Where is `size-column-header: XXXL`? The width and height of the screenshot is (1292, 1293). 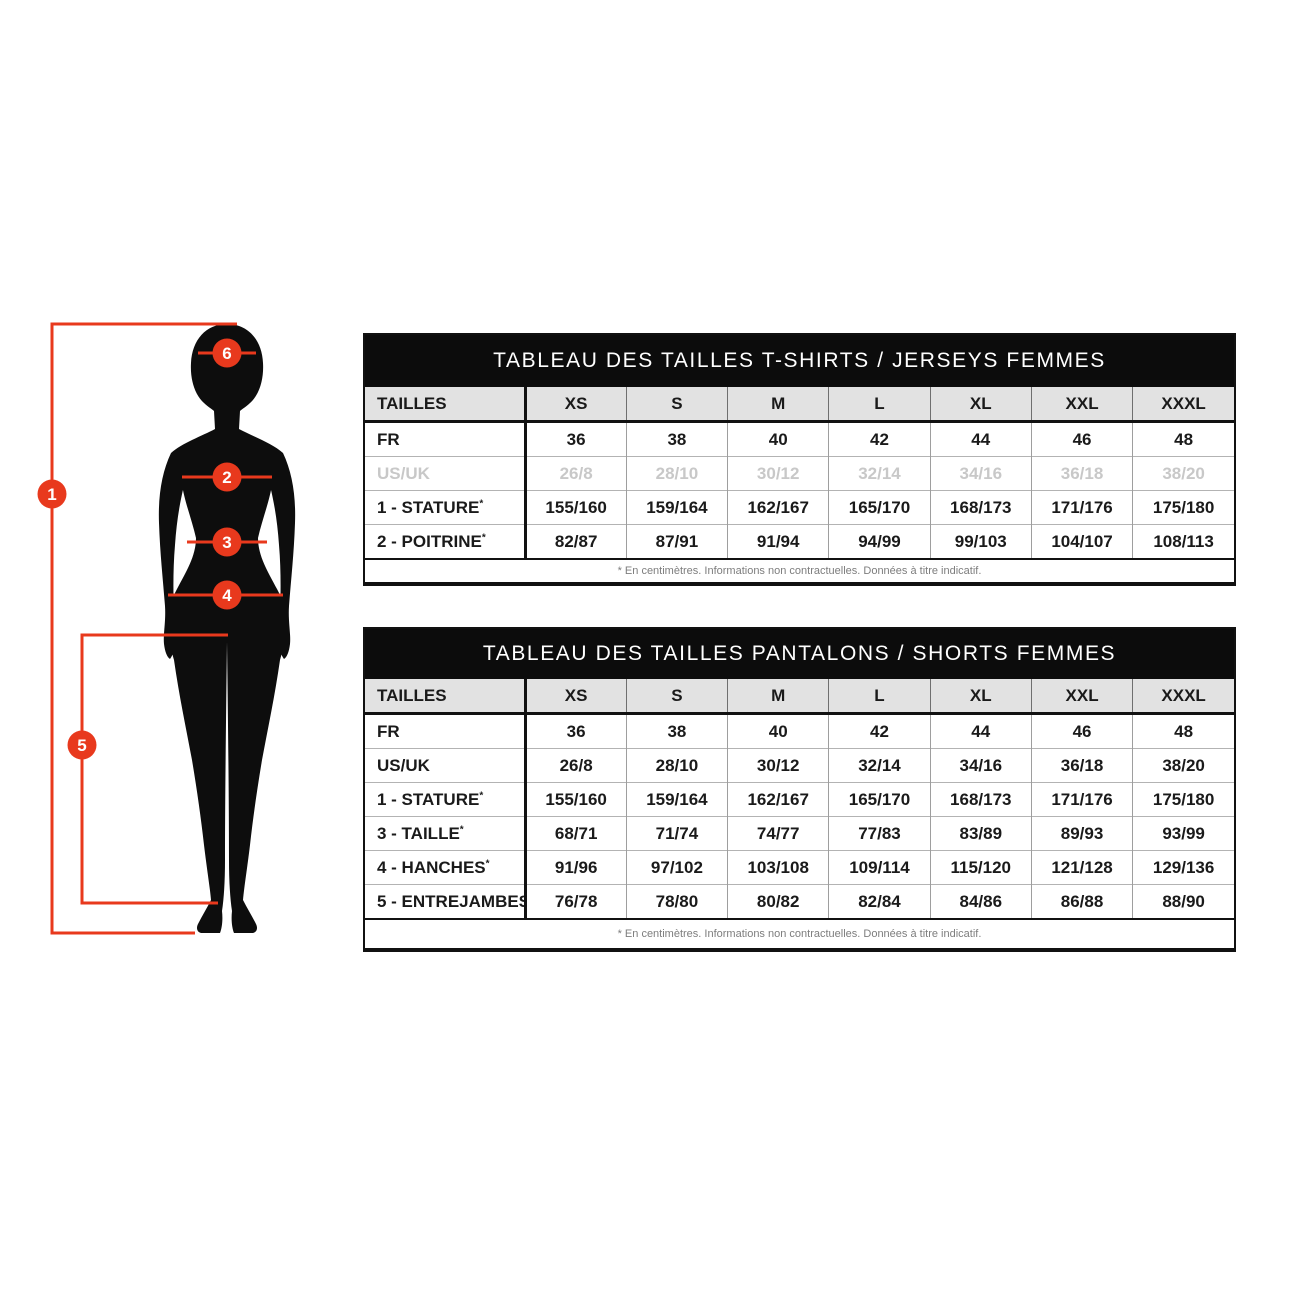
size-column-header: XXXL is located at coordinates (1183, 697).